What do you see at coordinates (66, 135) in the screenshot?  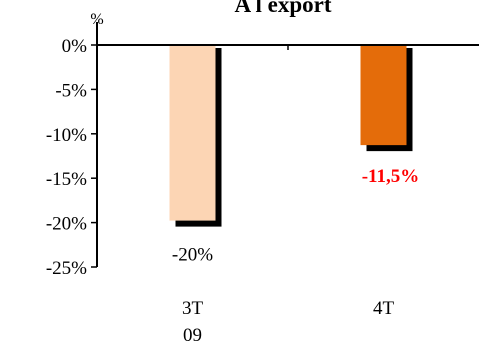 I see `y-tick-label: -10%` at bounding box center [66, 135].